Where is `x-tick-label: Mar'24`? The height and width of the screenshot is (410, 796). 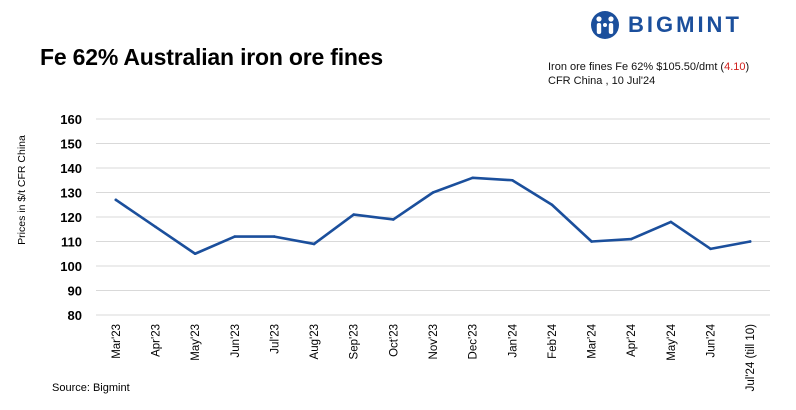
x-tick-label: Mar'24 is located at coordinates (593, 340).